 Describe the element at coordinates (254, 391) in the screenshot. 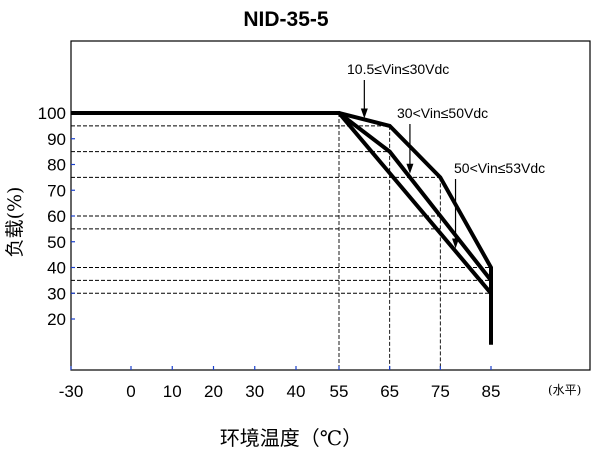

I see `x-tick-label: 30` at that location.